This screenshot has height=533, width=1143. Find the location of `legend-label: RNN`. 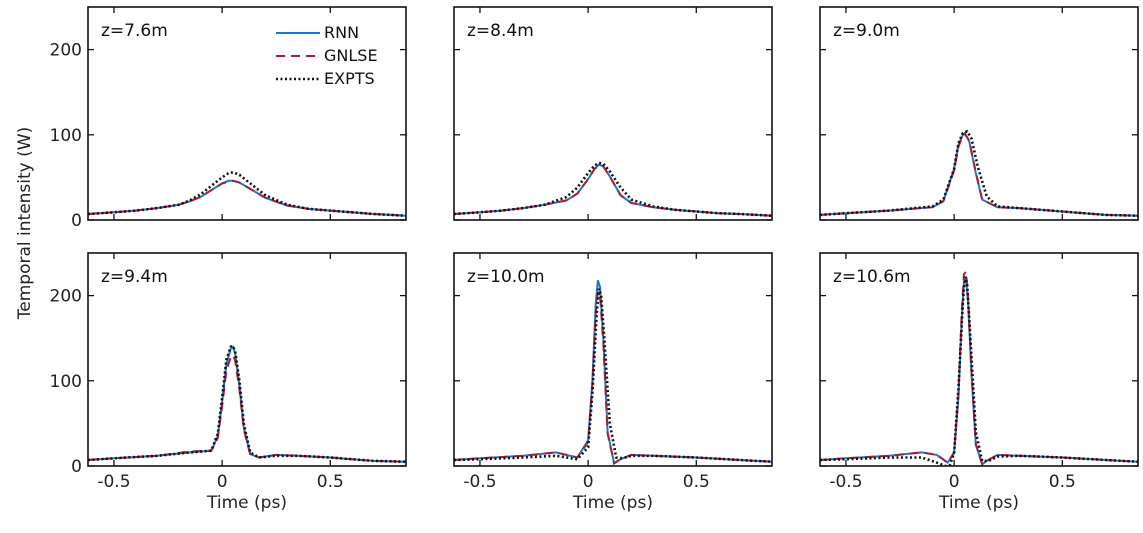

legend-label: RNN is located at coordinates (341, 32).